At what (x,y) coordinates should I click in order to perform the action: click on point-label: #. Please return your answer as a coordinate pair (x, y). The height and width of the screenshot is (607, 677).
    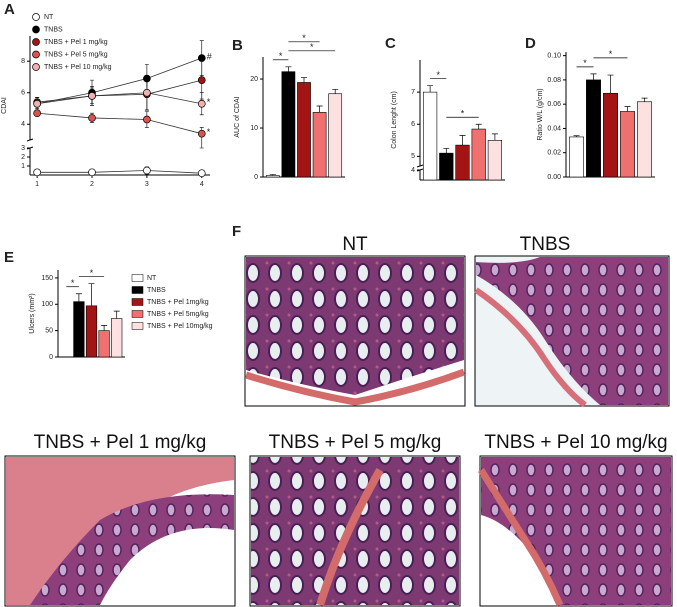
    Looking at the image, I should click on (209, 56).